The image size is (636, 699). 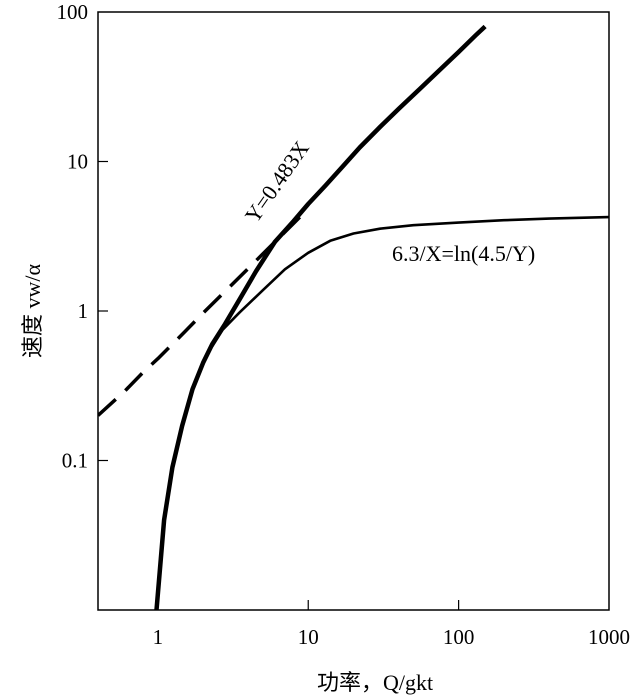 I want to click on annotation-saturation-curve-text: 6.3/X=ln(4.5/Y), so click(x=463, y=253).